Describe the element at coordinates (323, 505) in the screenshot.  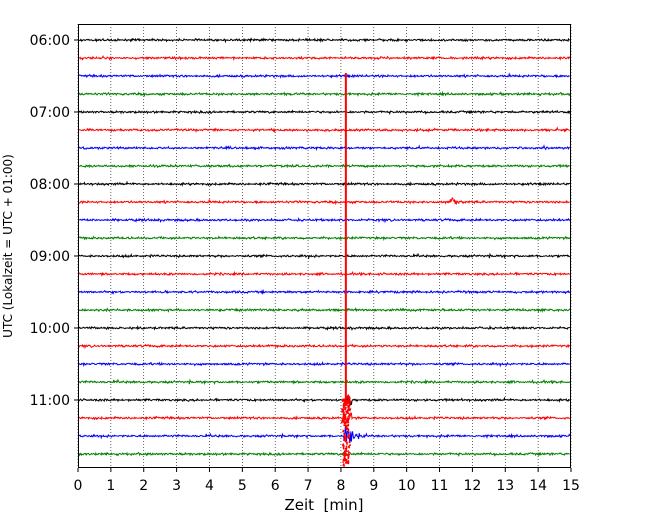
I see `x-axis-label: Zeit [min]` at that location.